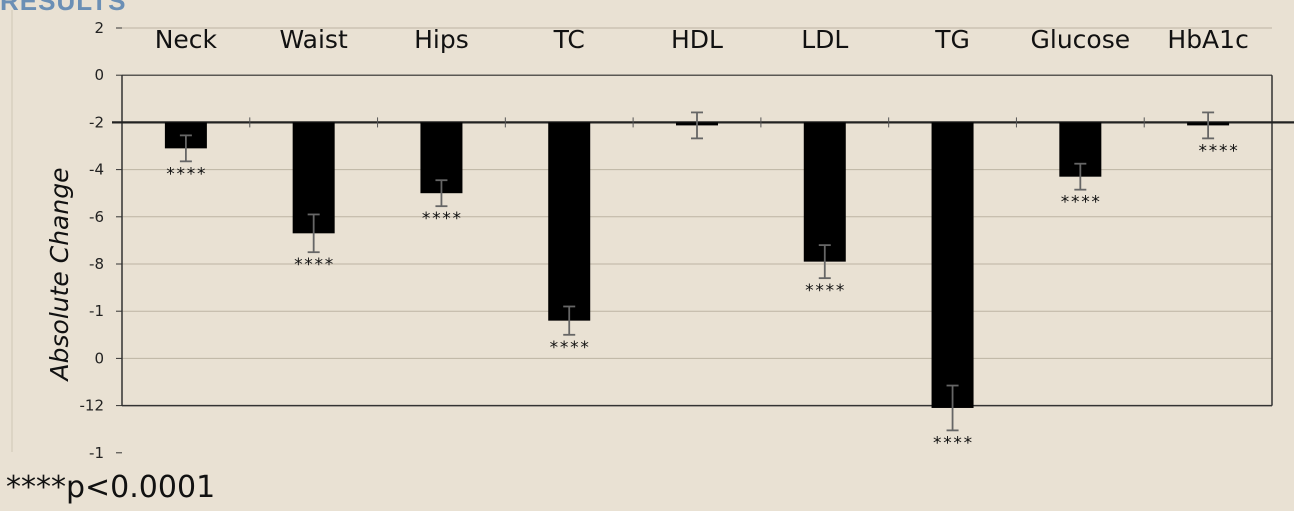  What do you see at coordinates (1207, 39) in the screenshot?
I see `category-label: HbA1c` at bounding box center [1207, 39].